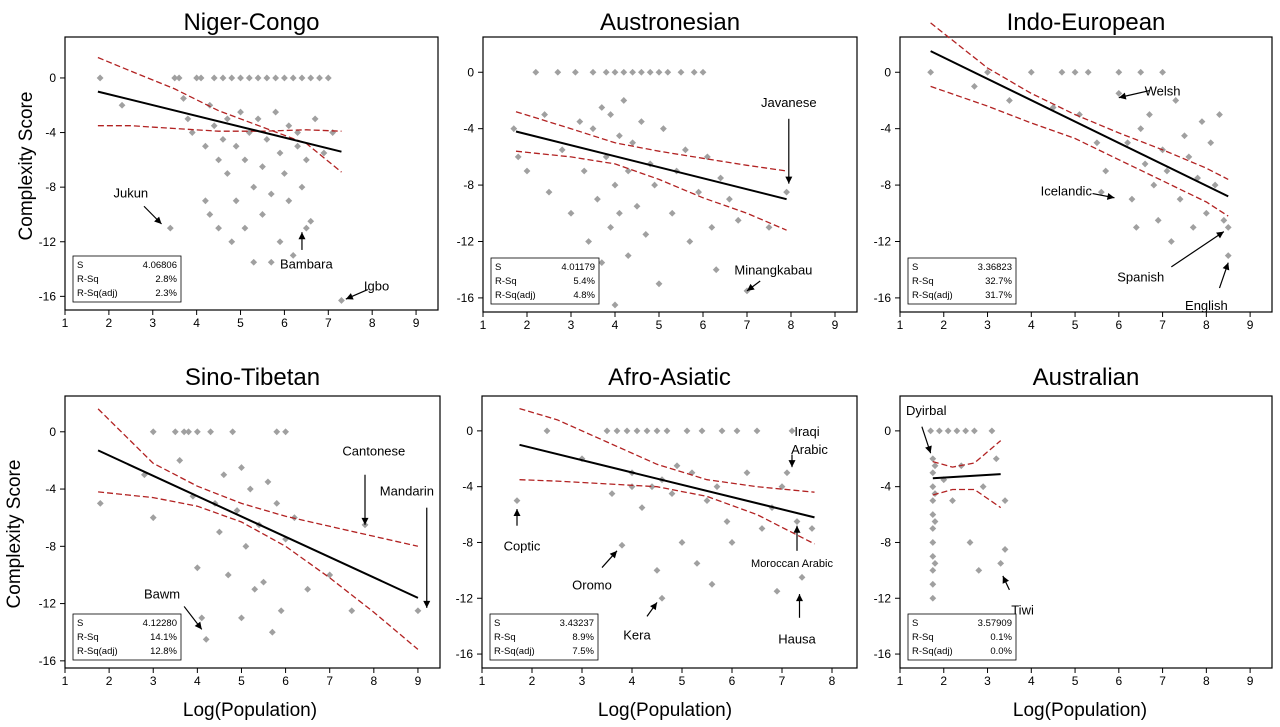 This screenshot has width=1280, height=727. I want to click on stats-key: R-Sq(adj), so click(97, 651).